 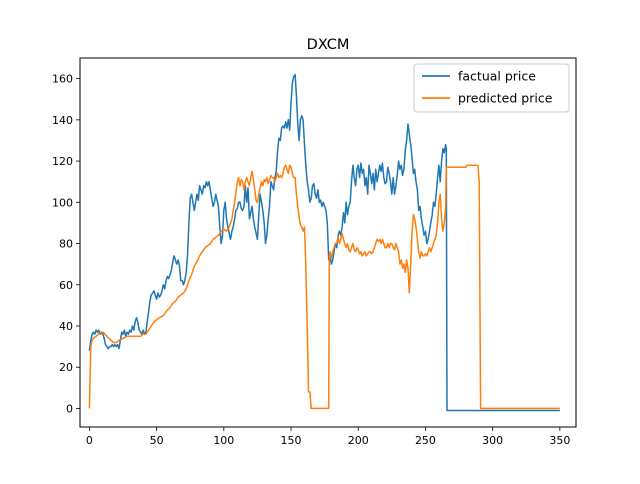 What do you see at coordinates (223, 440) in the screenshot?
I see `x-tick-label: 100` at bounding box center [223, 440].